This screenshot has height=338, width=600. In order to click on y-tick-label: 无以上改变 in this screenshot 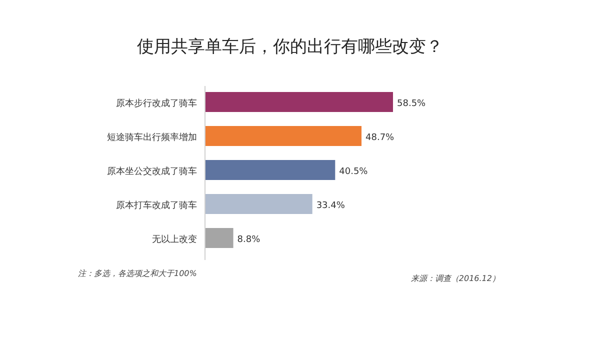, I will do `click(174, 239)`.